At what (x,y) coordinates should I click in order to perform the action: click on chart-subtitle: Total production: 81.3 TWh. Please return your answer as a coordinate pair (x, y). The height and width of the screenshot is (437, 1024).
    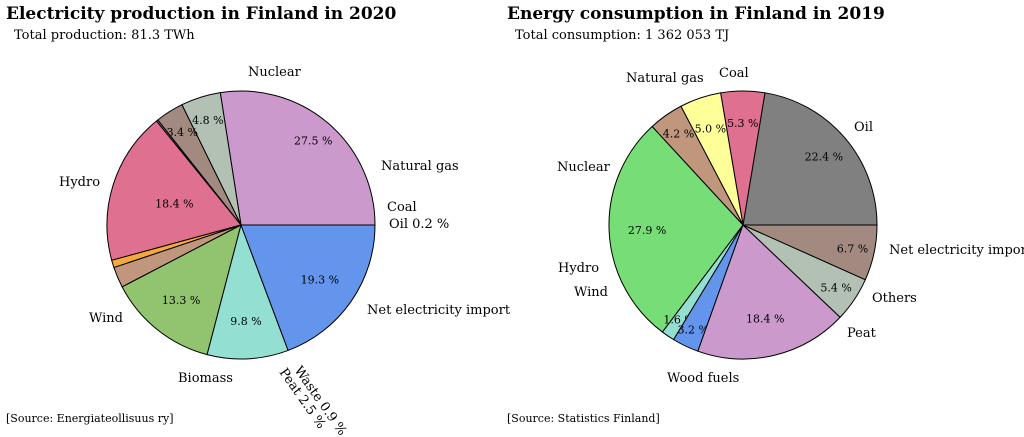
    Looking at the image, I should click on (104, 35).